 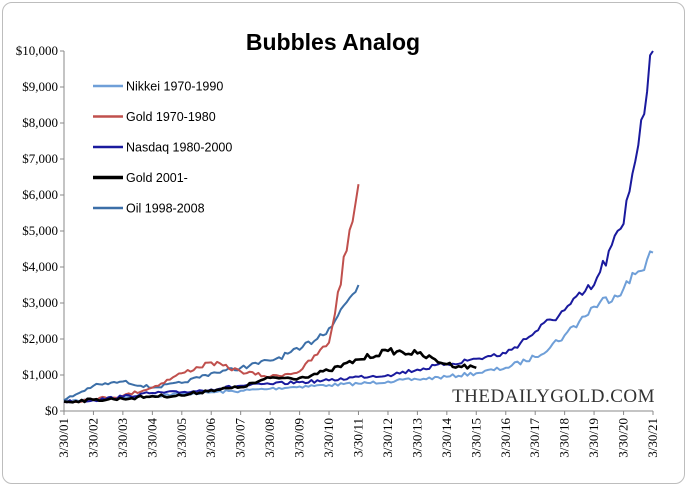 What do you see at coordinates (40, 338) in the screenshot?
I see `y-tick-label: $2,000` at bounding box center [40, 338].